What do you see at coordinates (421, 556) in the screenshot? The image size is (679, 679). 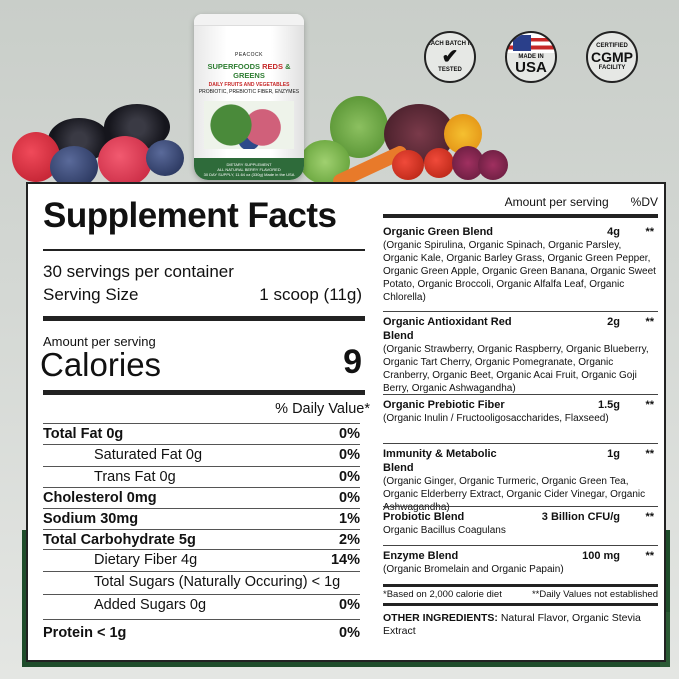 I see `blend-name: Enzyme Blend` at bounding box center [421, 556].